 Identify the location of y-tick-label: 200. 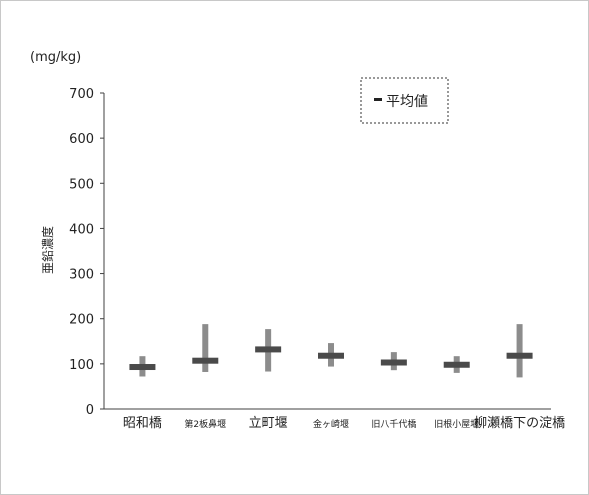
(81, 320).